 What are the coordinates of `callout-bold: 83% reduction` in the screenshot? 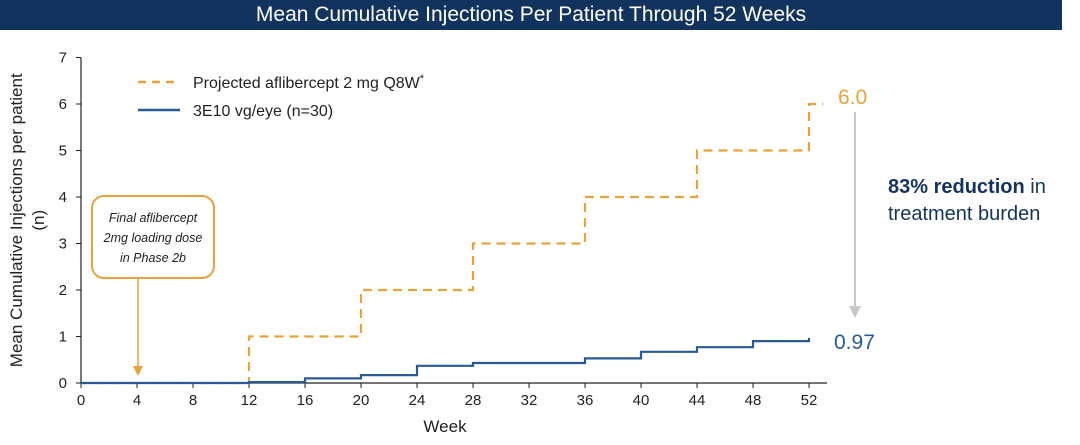 It's located at (956, 187).